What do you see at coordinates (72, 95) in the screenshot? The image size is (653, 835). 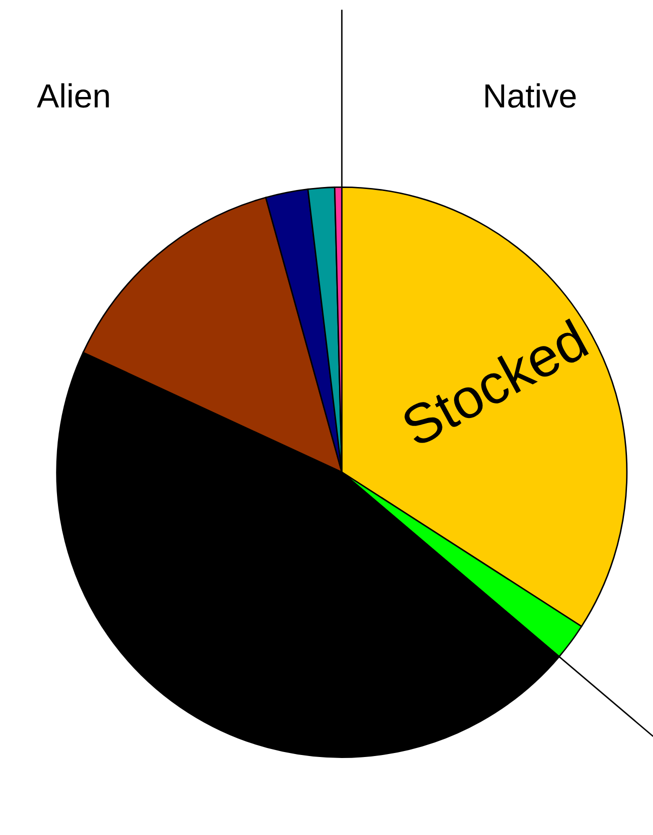 I see `text: Alien` at bounding box center [72, 95].